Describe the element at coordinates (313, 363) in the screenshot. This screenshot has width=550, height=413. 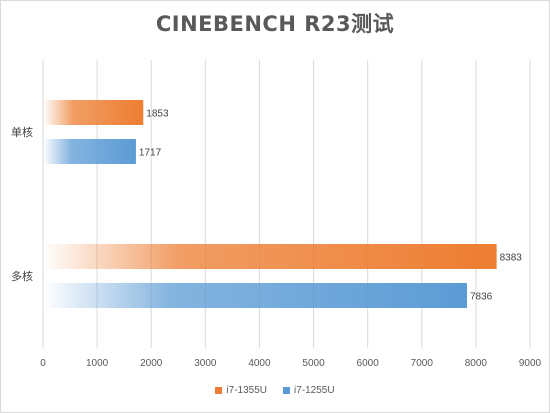
I see `x-tick-label: 5000` at that location.